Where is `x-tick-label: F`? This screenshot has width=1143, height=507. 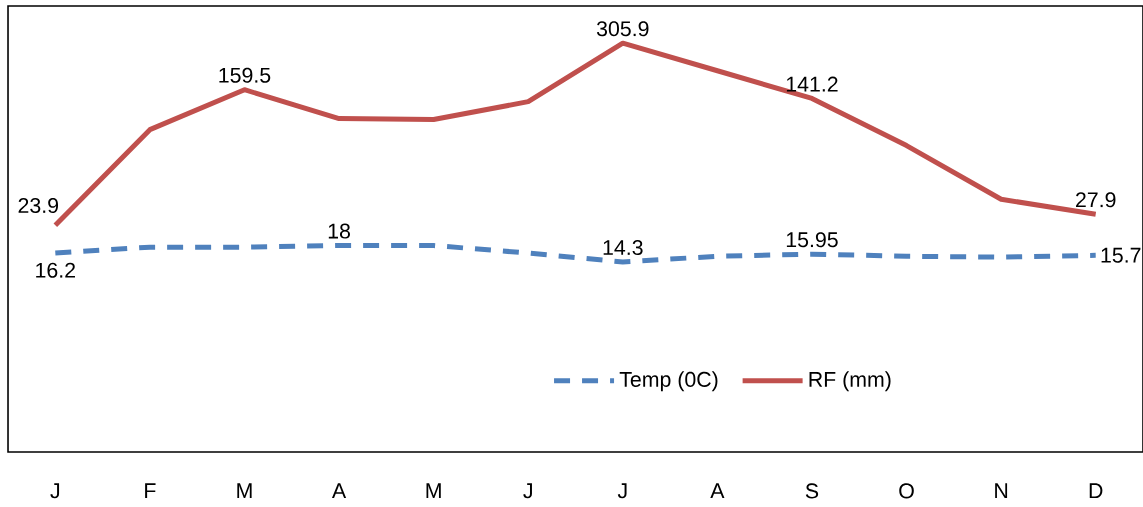 x-tick-label: F is located at coordinates (150, 491).